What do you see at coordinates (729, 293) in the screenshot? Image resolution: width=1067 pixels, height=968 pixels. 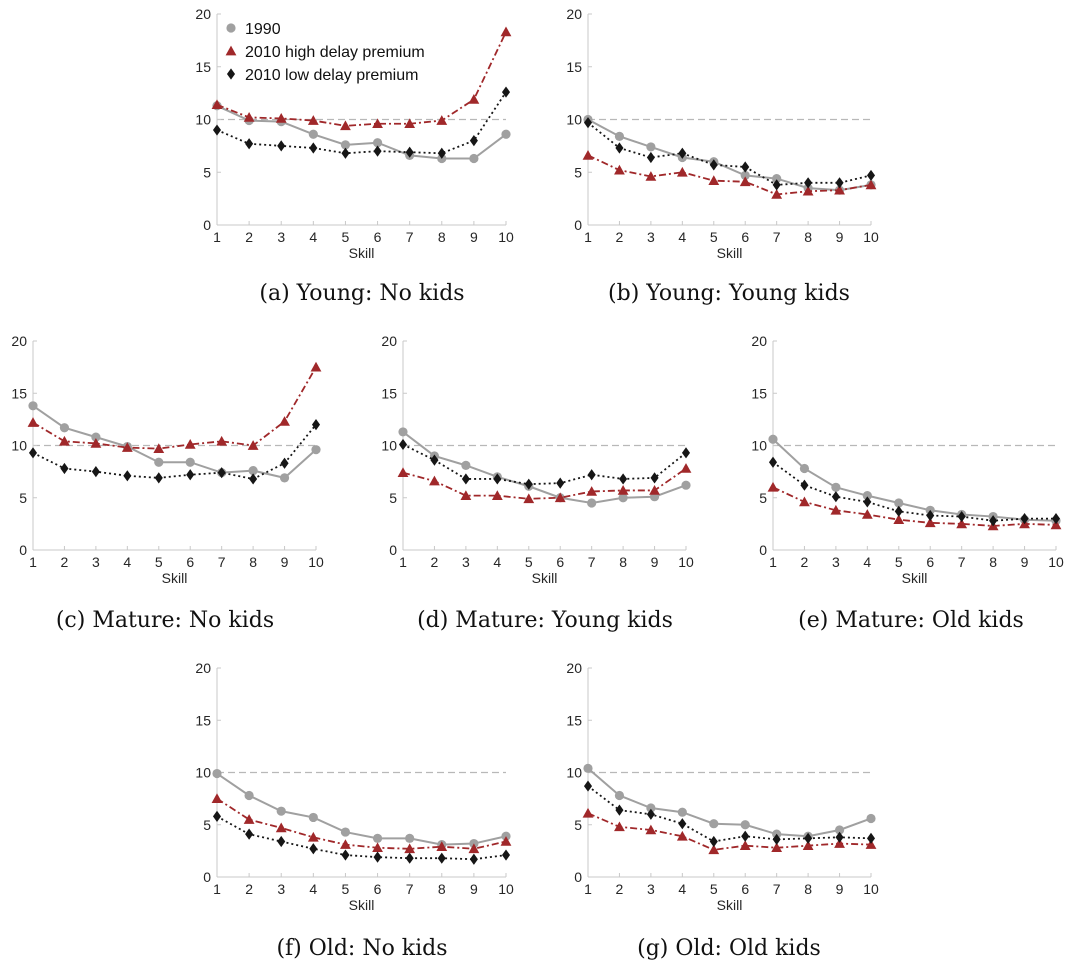 I see `panel-caption: (b) Young: Young kids` at bounding box center [729, 293].